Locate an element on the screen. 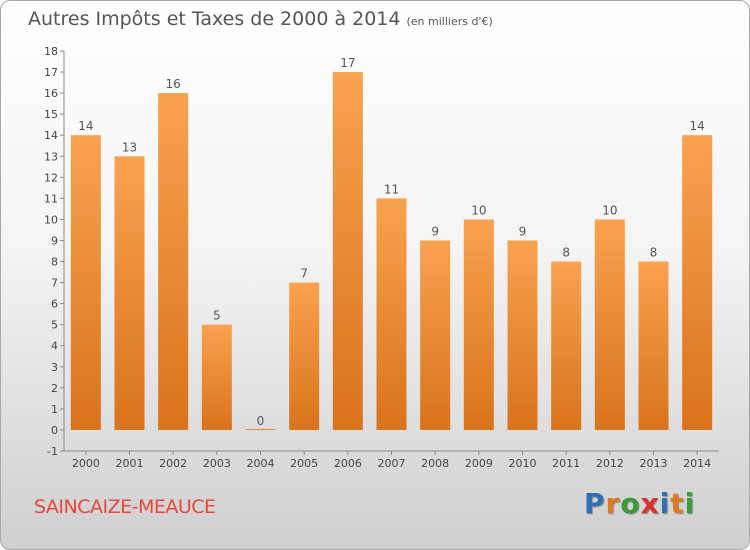 The width and height of the screenshot is (750, 550). logo-letter: t is located at coordinates (677, 503).